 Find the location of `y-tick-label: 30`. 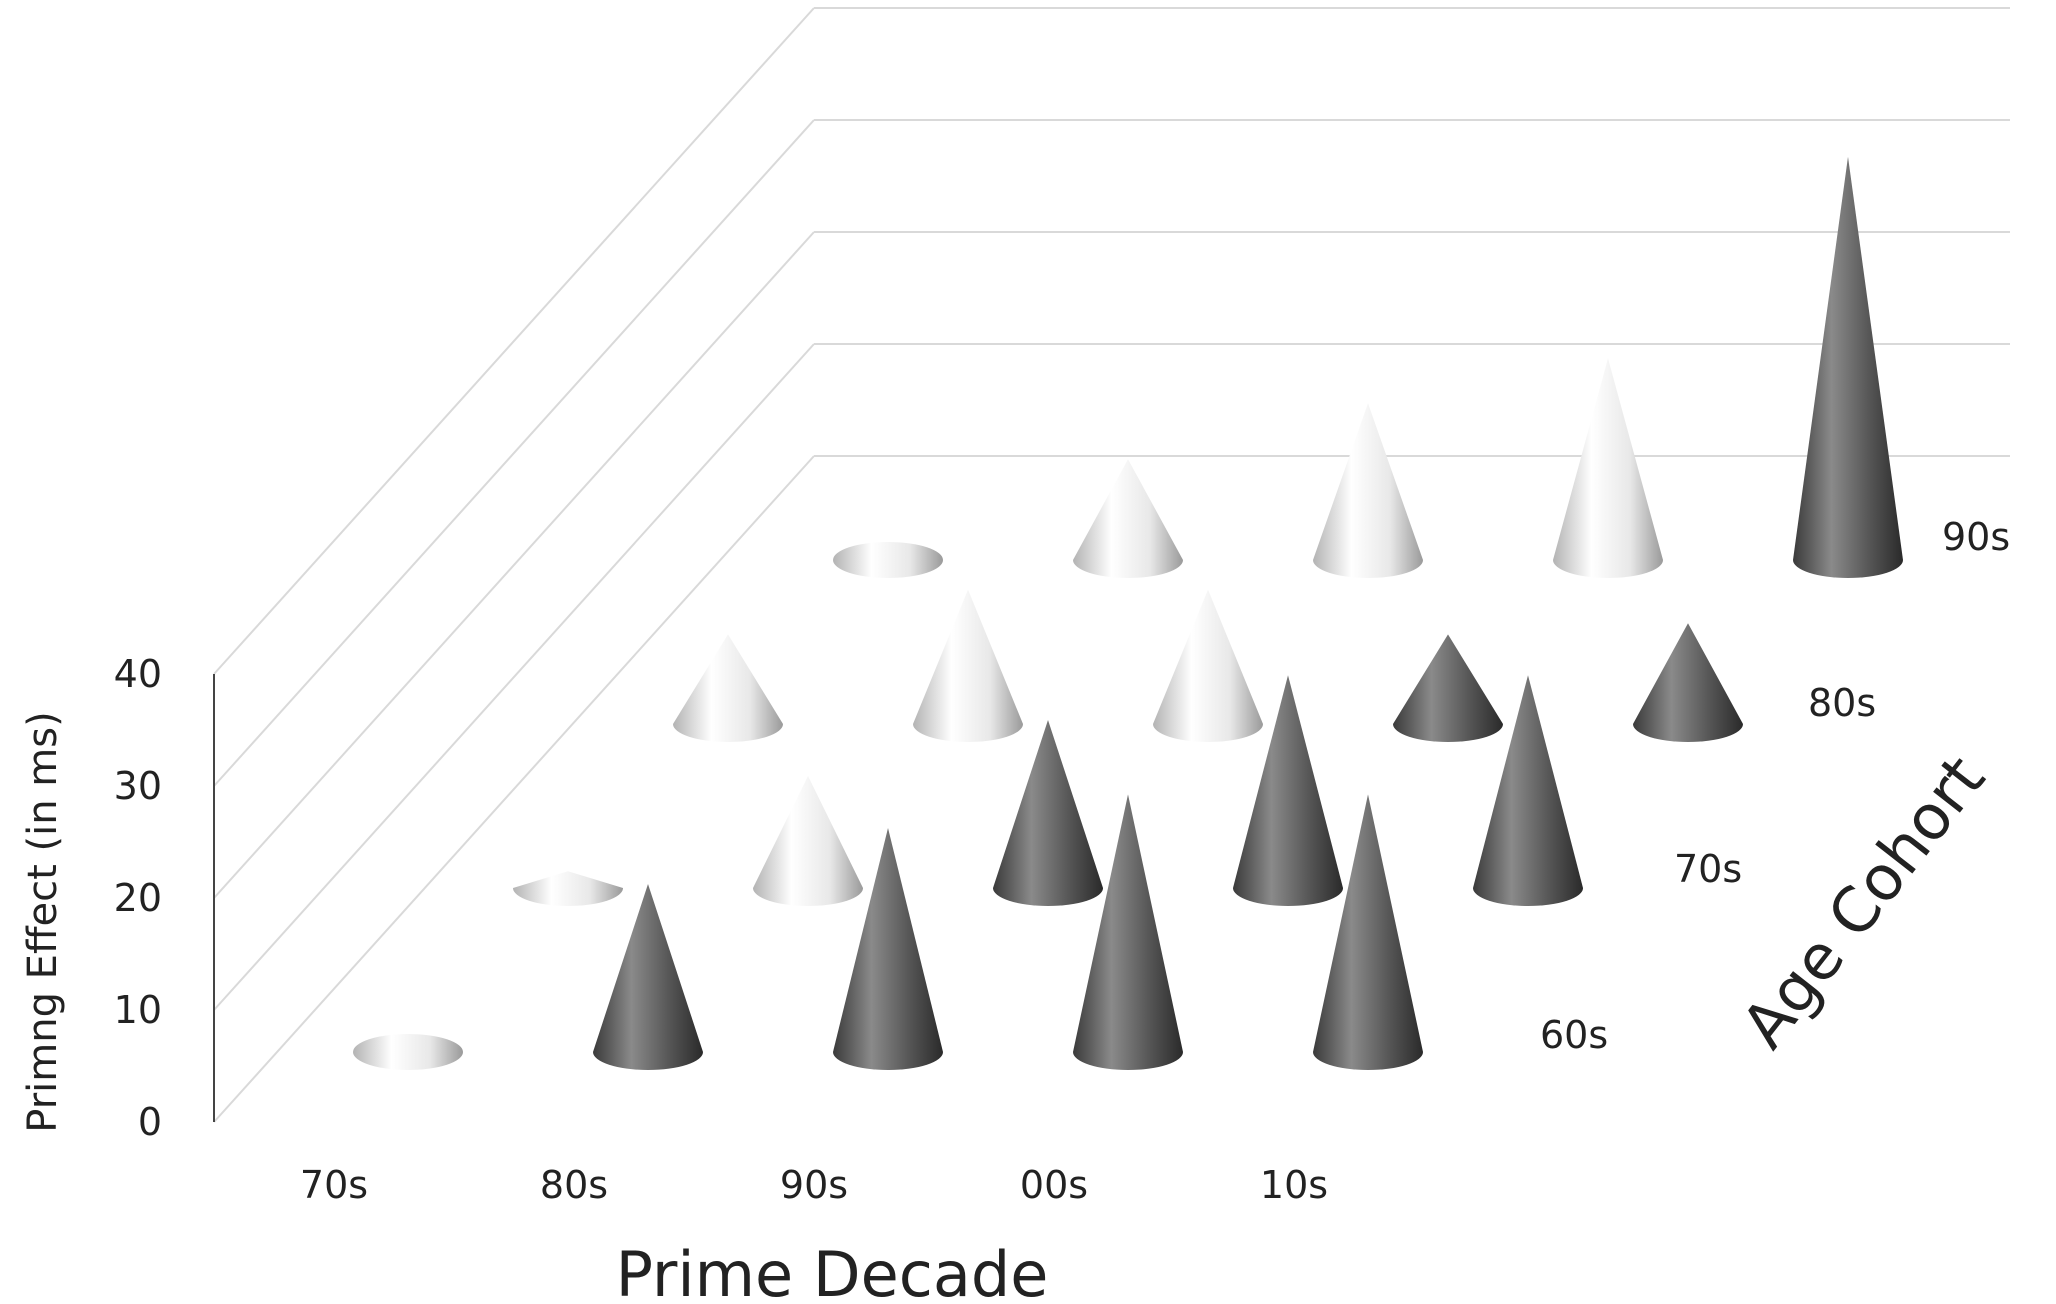

y-tick-label: 30 is located at coordinates (138, 786).